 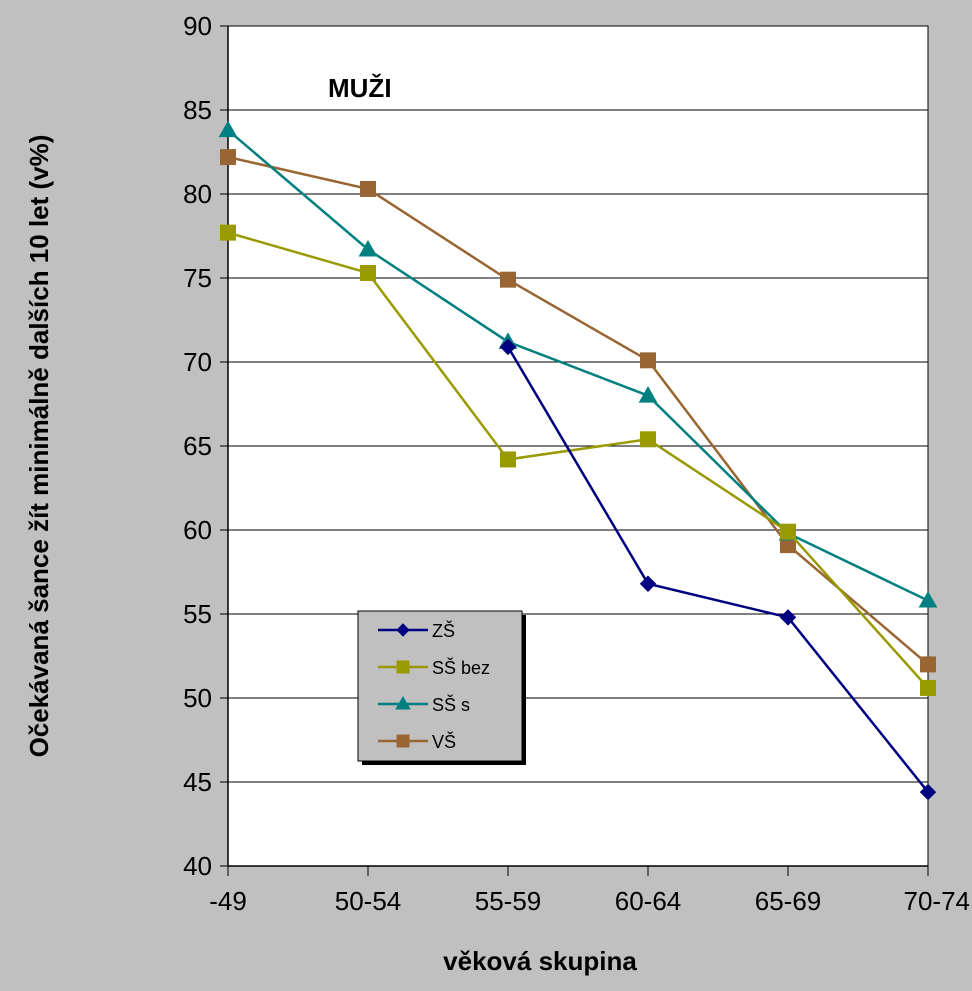 What do you see at coordinates (368, 901) in the screenshot?
I see `x-tick-label: 50-54` at bounding box center [368, 901].